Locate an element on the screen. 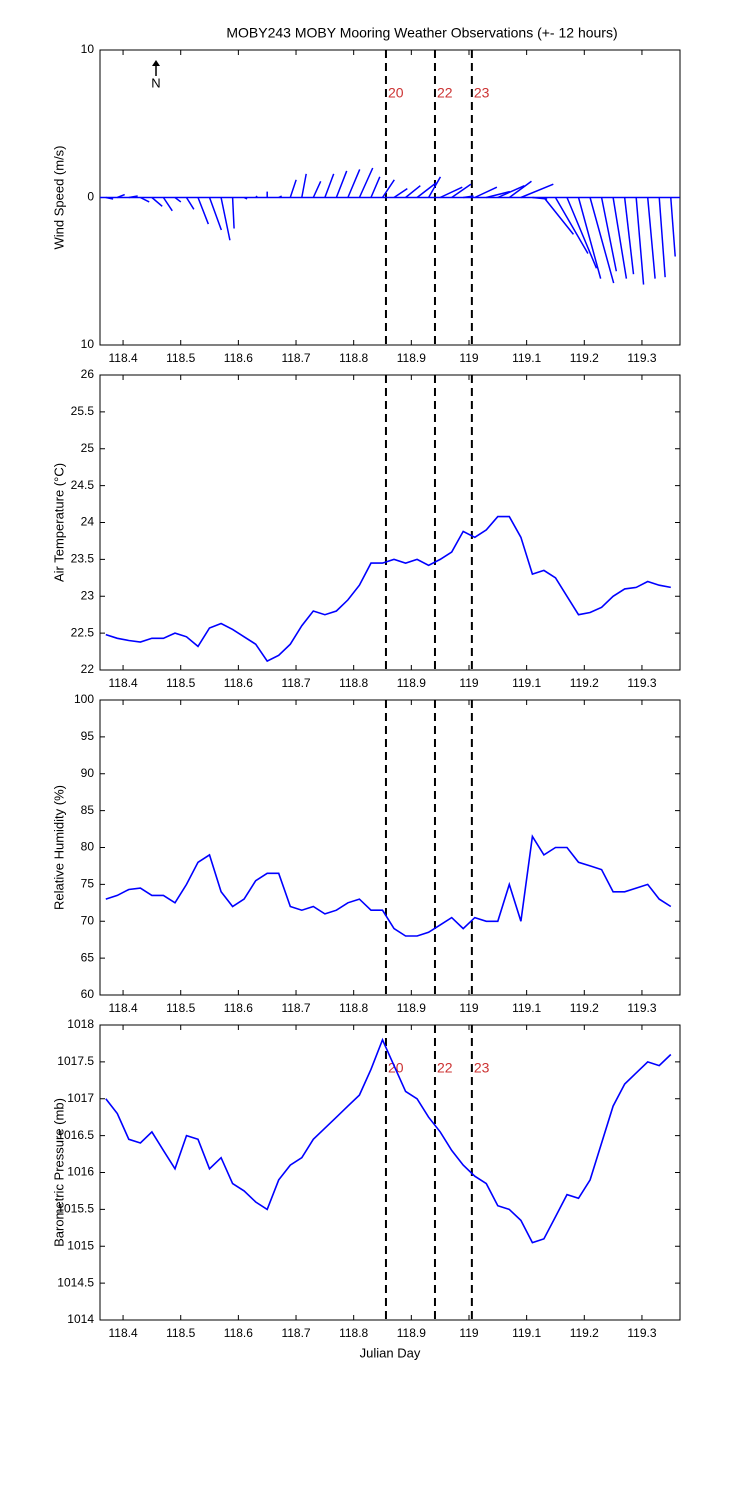  y-tick-label: 60 is located at coordinates (88, 994).